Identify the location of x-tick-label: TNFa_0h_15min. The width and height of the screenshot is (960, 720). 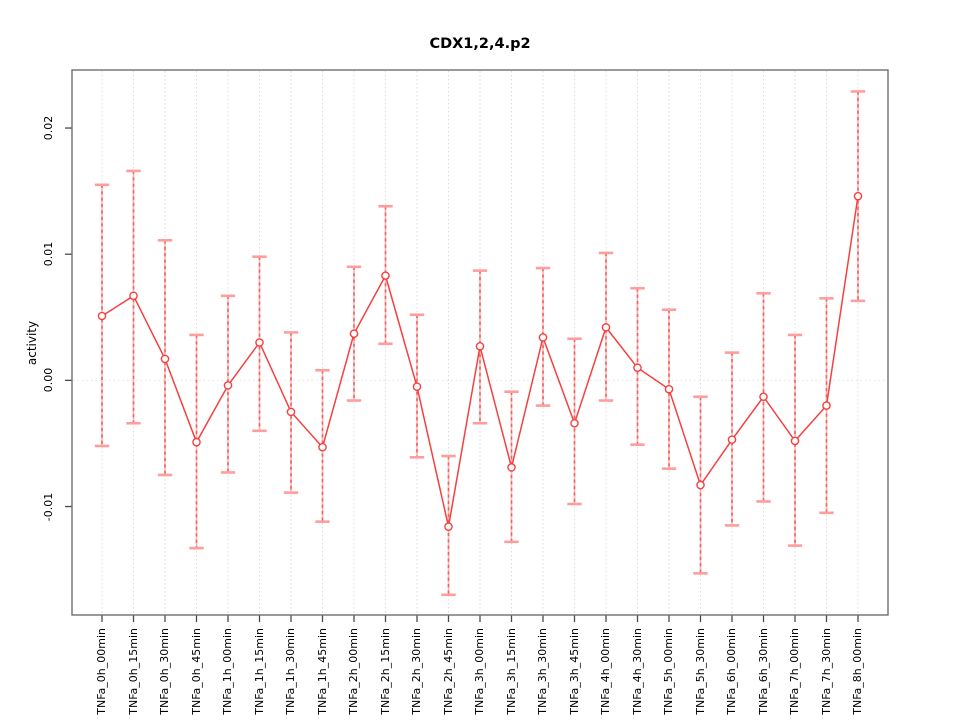
(133, 671).